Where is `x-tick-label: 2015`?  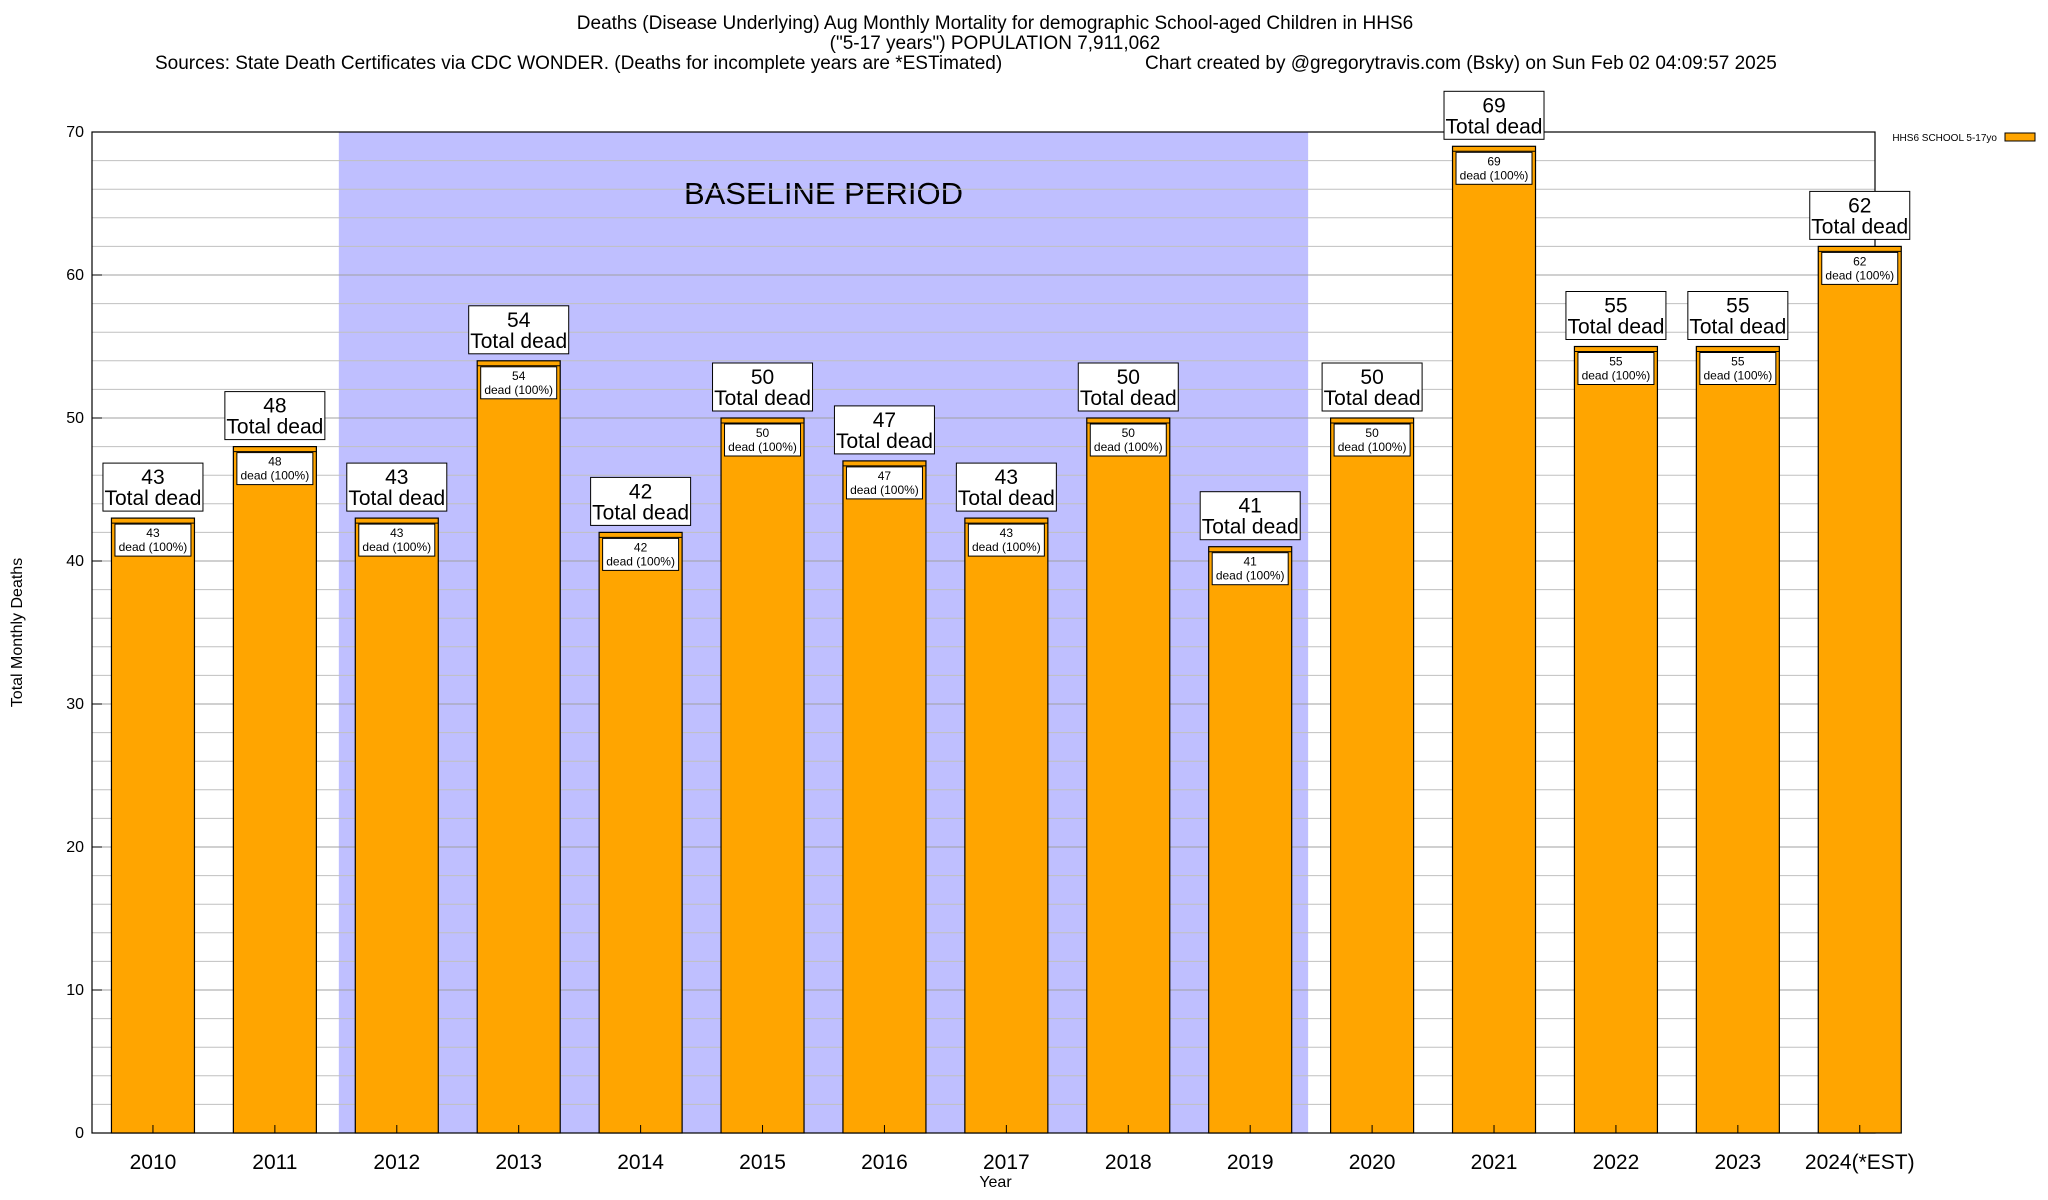
x-tick-label: 2015 is located at coordinates (762, 1162).